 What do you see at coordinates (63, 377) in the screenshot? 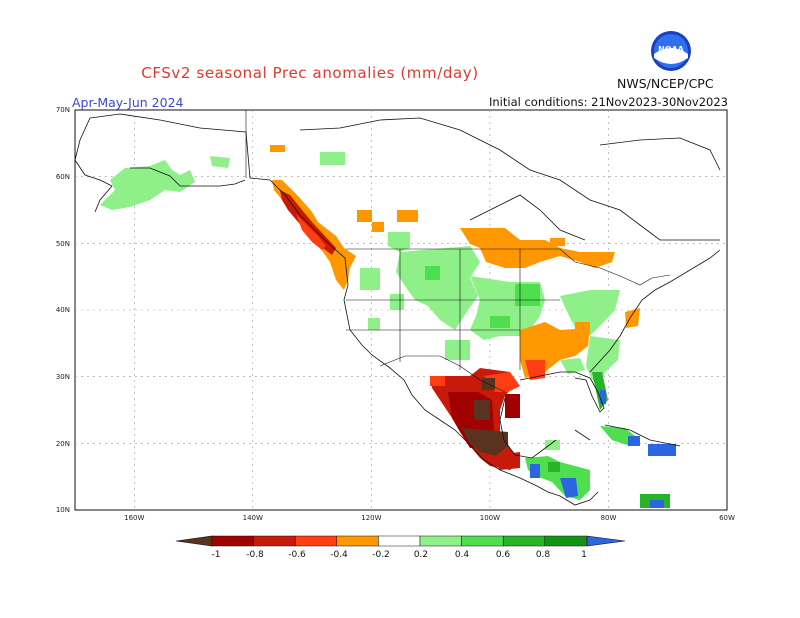
I see `lat-label: 30N` at bounding box center [63, 377].